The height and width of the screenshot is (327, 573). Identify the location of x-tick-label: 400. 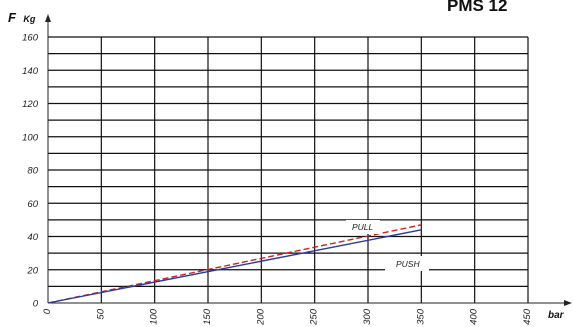
(474, 316).